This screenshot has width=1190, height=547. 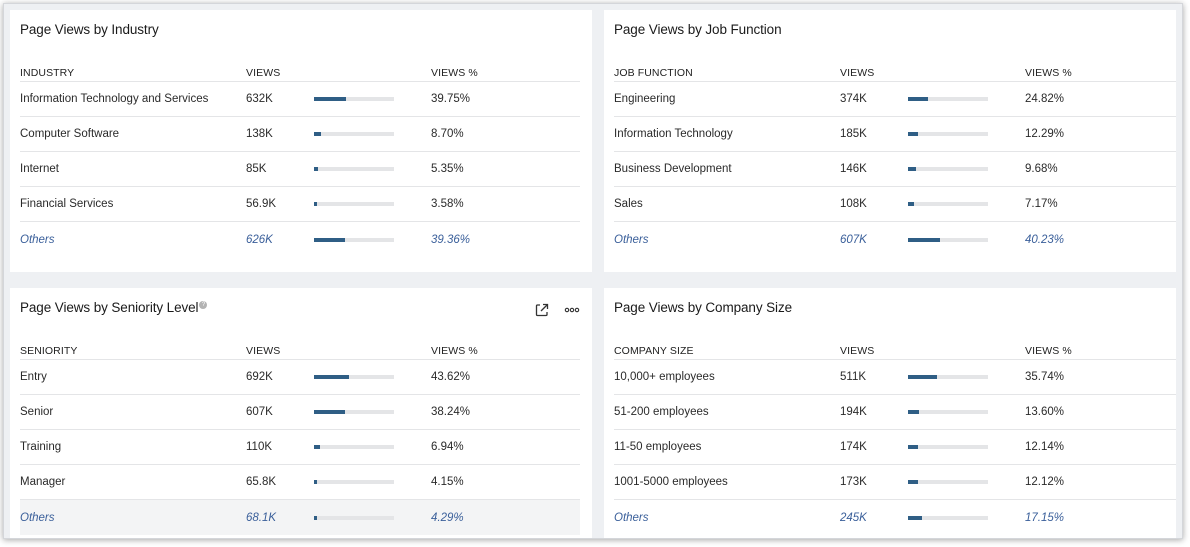 What do you see at coordinates (1041, 169) in the screenshot?
I see `row-views-percent: 9.68%` at bounding box center [1041, 169].